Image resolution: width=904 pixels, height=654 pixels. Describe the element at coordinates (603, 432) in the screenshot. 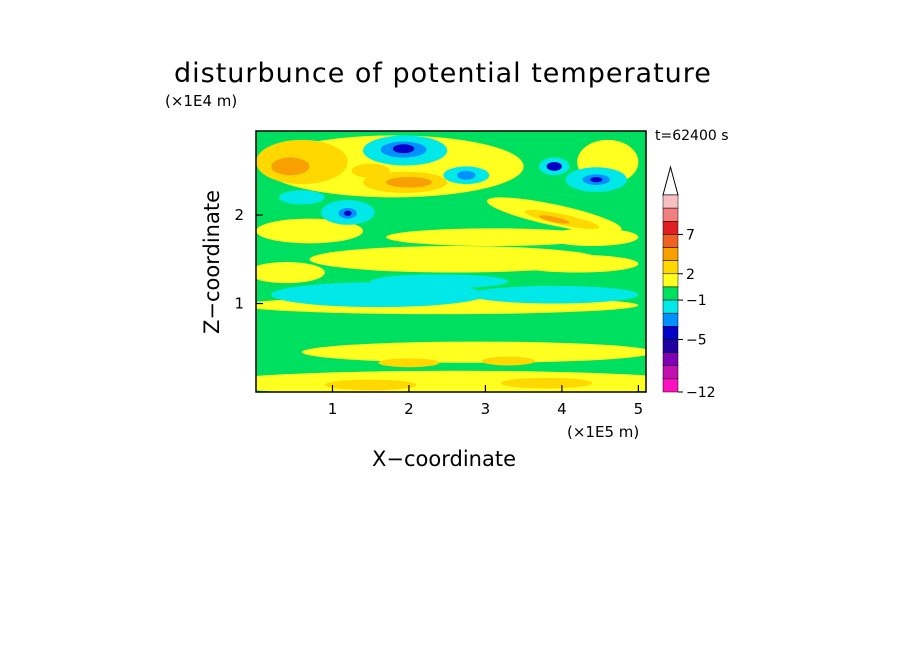

I see `x-axis-unit: (×1E5 m)` at that location.